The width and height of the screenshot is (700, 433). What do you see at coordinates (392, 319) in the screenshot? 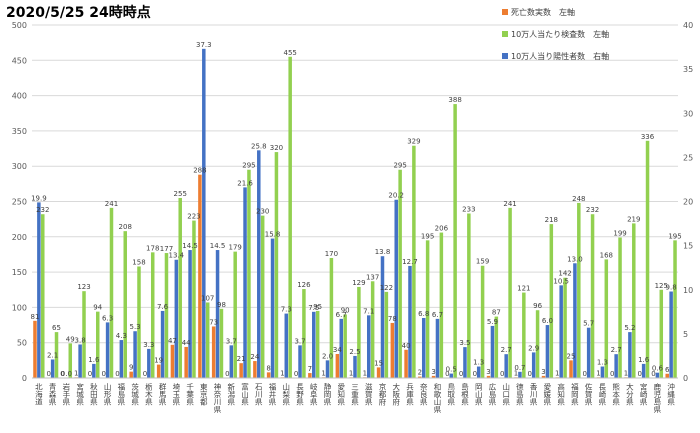
I see `data-label: 78` at bounding box center [392, 319].